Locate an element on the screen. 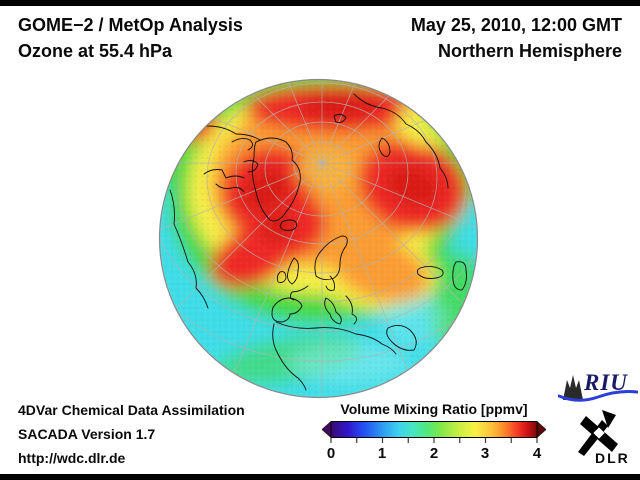 This screenshot has width=640, height=480. colorbar is located at coordinates (434, 432).